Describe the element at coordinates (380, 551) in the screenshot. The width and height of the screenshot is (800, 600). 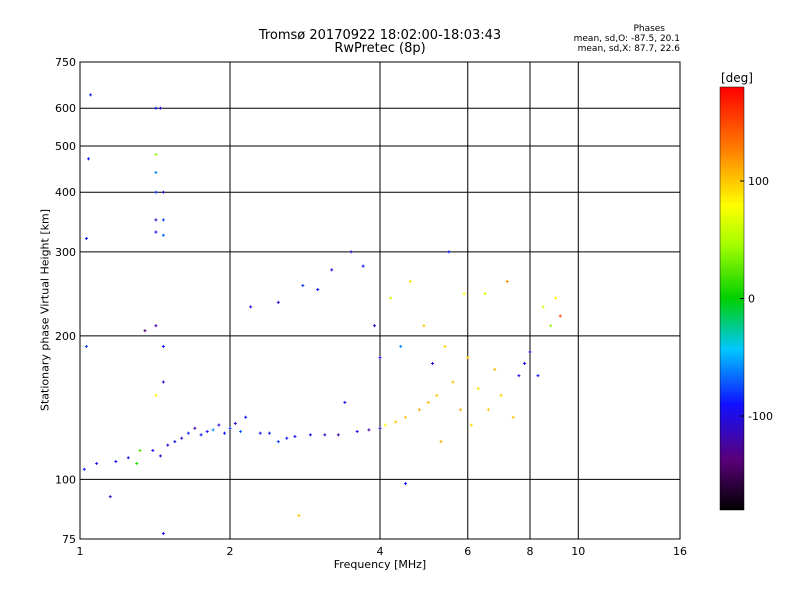
I see `x-tick-label: 4` at that location.